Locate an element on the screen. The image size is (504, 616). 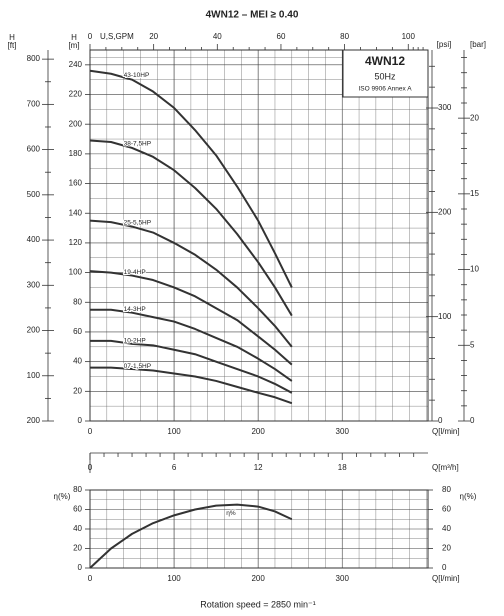
y-tick-label: 180 is located at coordinates (76, 153).